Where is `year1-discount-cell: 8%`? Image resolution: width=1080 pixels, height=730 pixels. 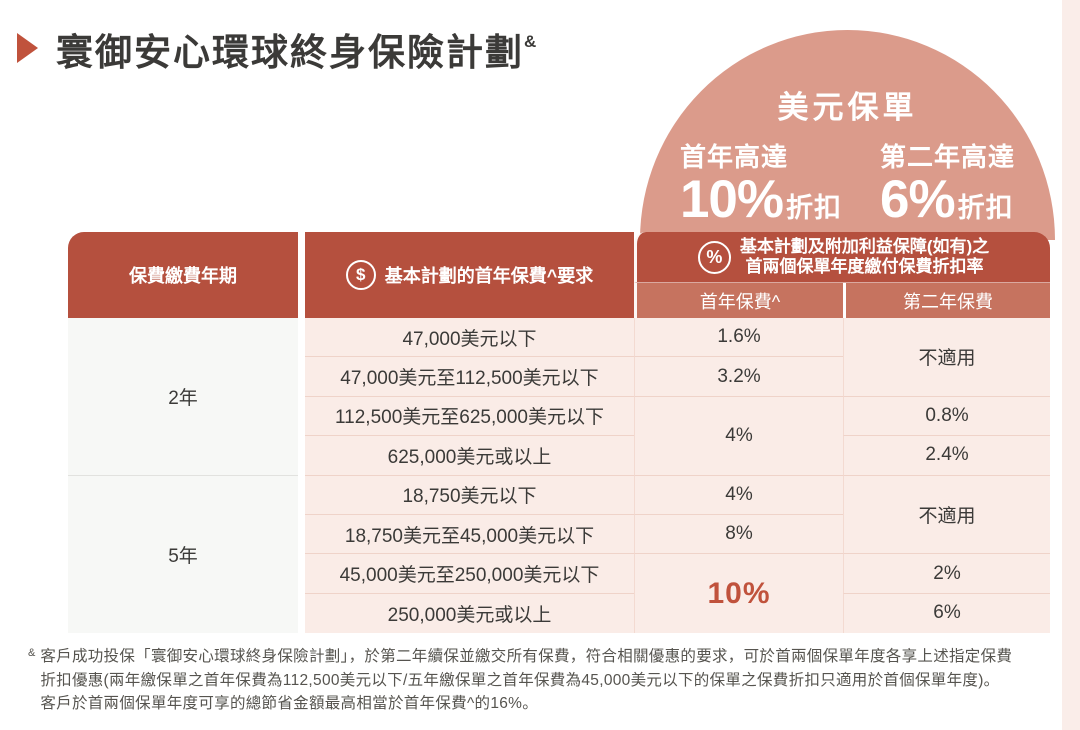
year1-discount-cell: 8% is located at coordinates (738, 534).